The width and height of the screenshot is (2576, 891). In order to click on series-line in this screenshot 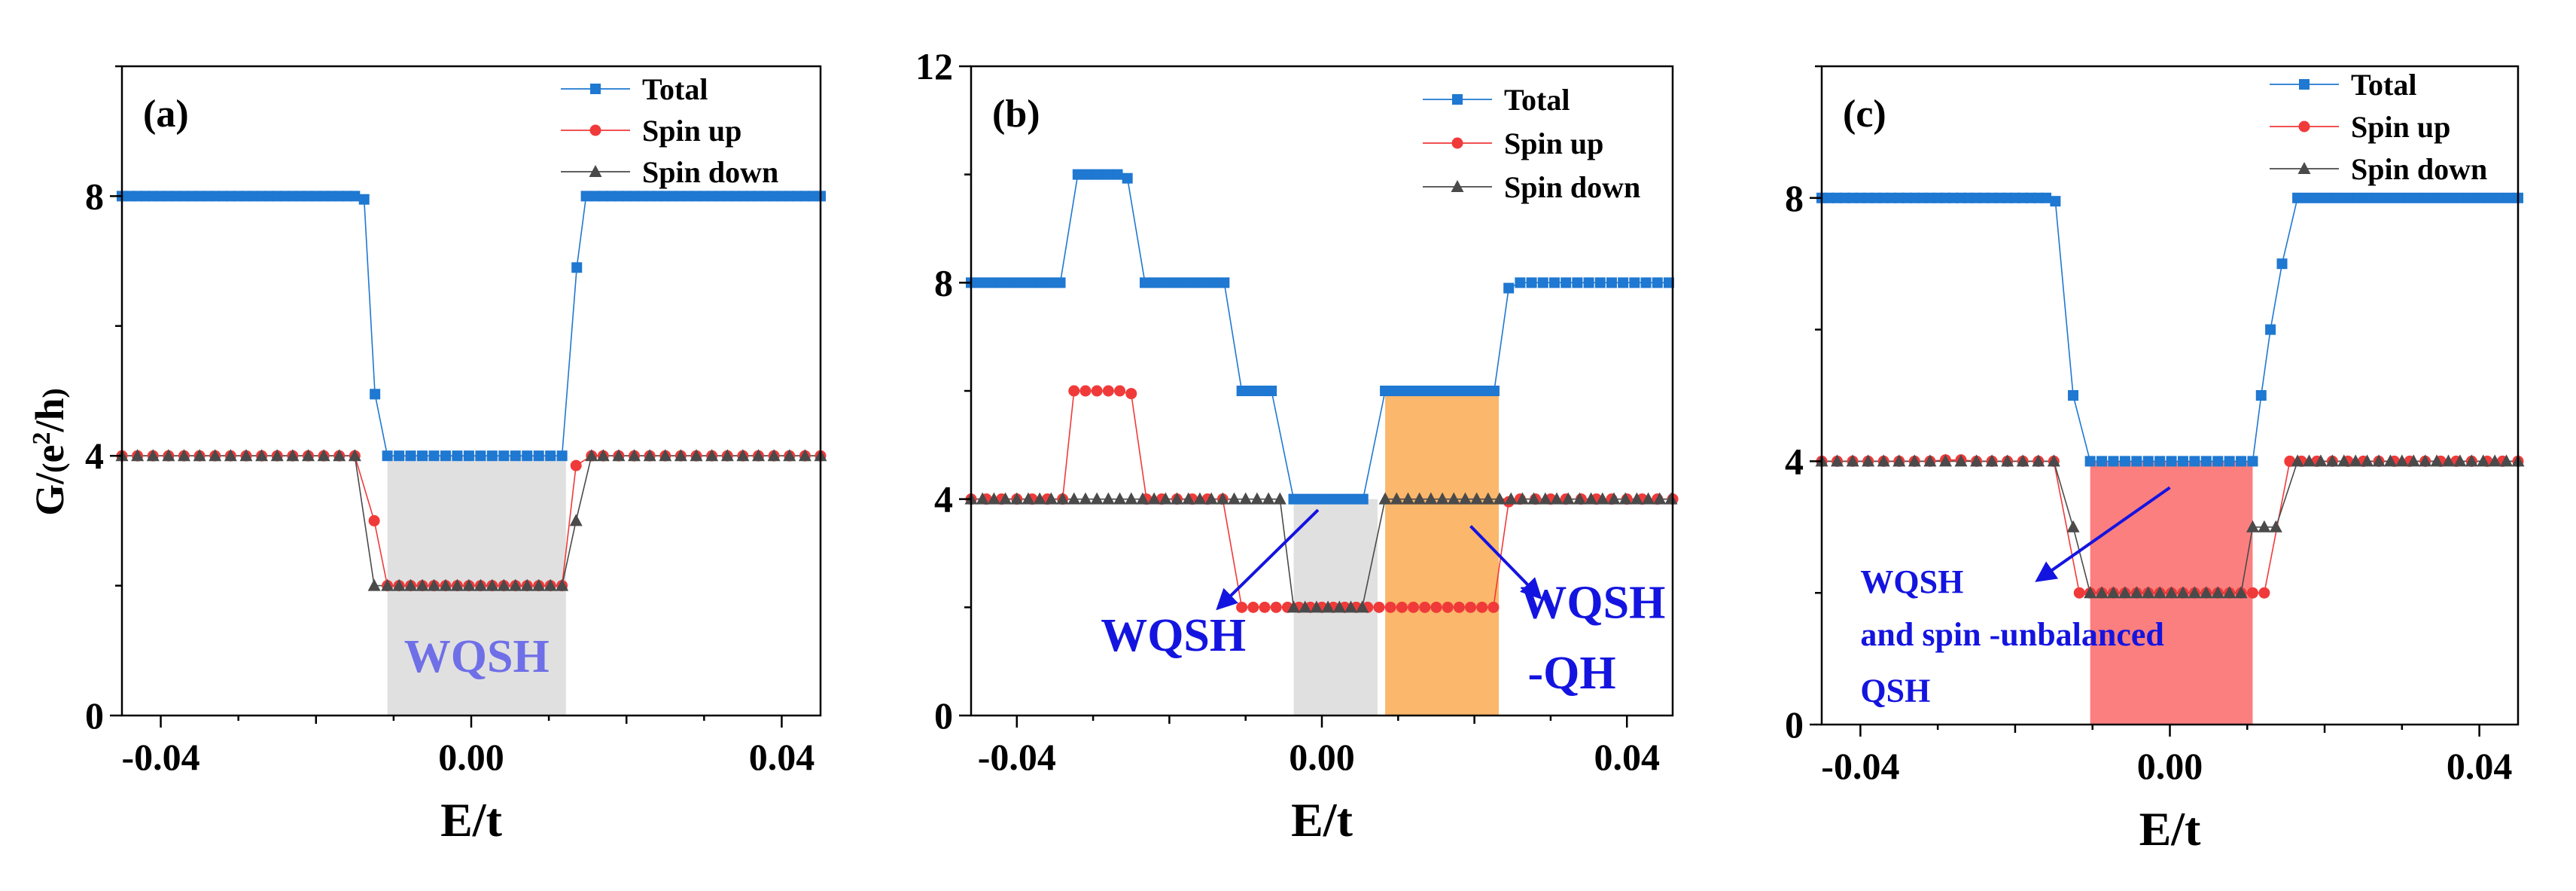, I will do `click(472, 326)`.